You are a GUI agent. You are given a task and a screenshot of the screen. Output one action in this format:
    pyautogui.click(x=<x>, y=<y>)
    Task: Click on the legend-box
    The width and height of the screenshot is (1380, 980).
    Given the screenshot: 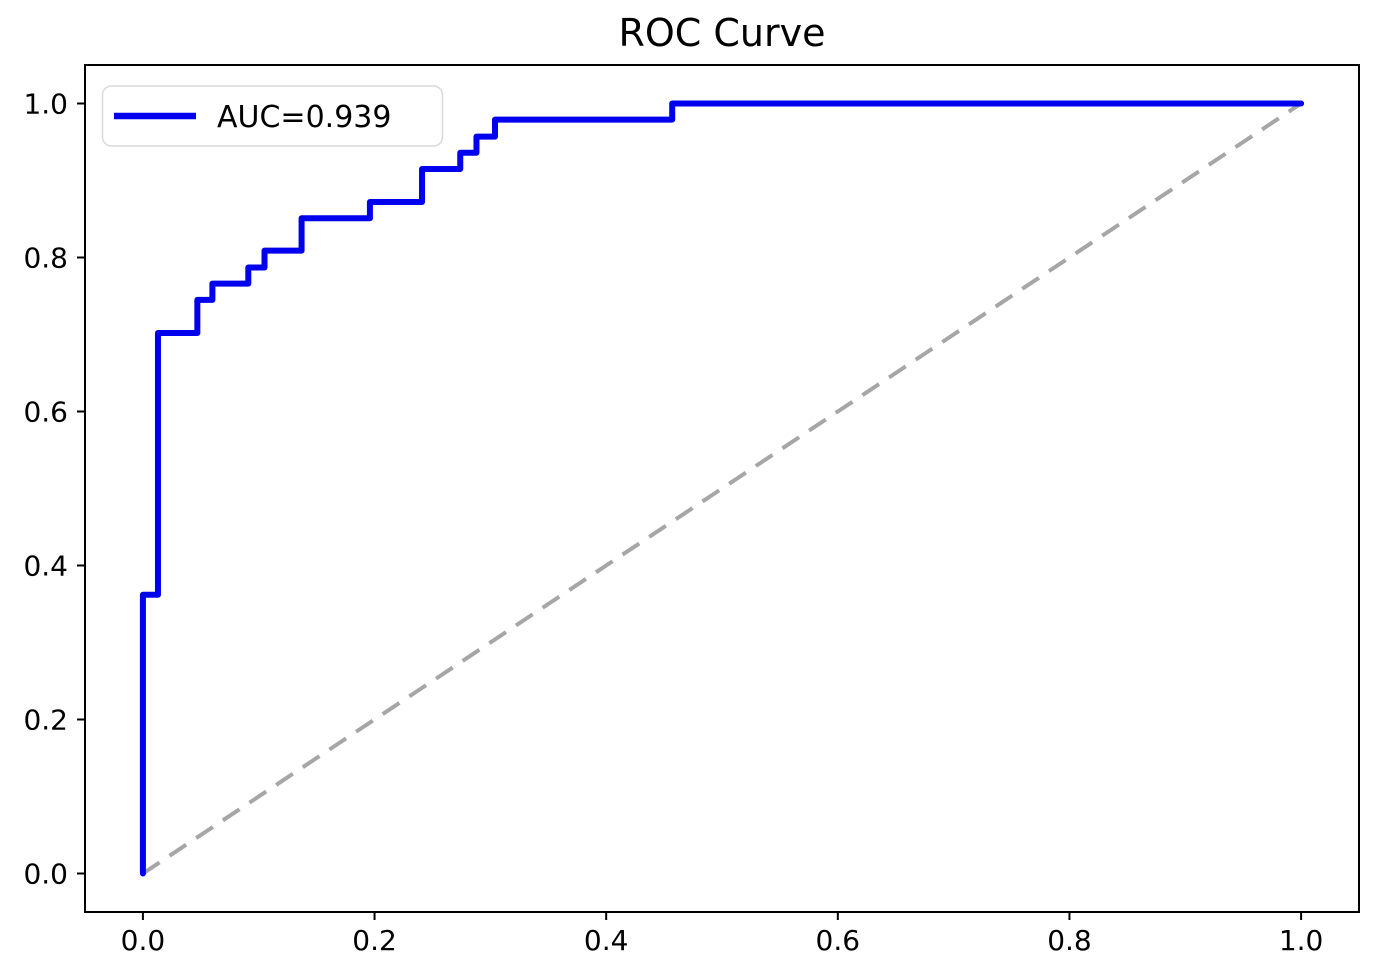 What is the action you would take?
    pyautogui.click(x=272, y=116)
    